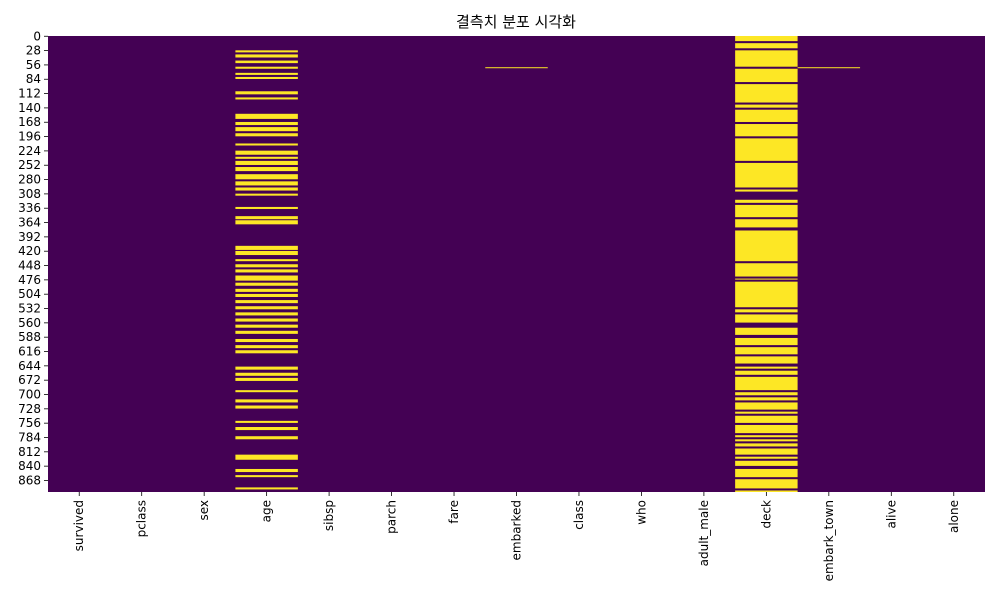 Image resolution: width=1000 pixels, height=600 pixels. What do you see at coordinates (454, 512) in the screenshot?
I see `x-tick-label-fare: fare` at bounding box center [454, 512].